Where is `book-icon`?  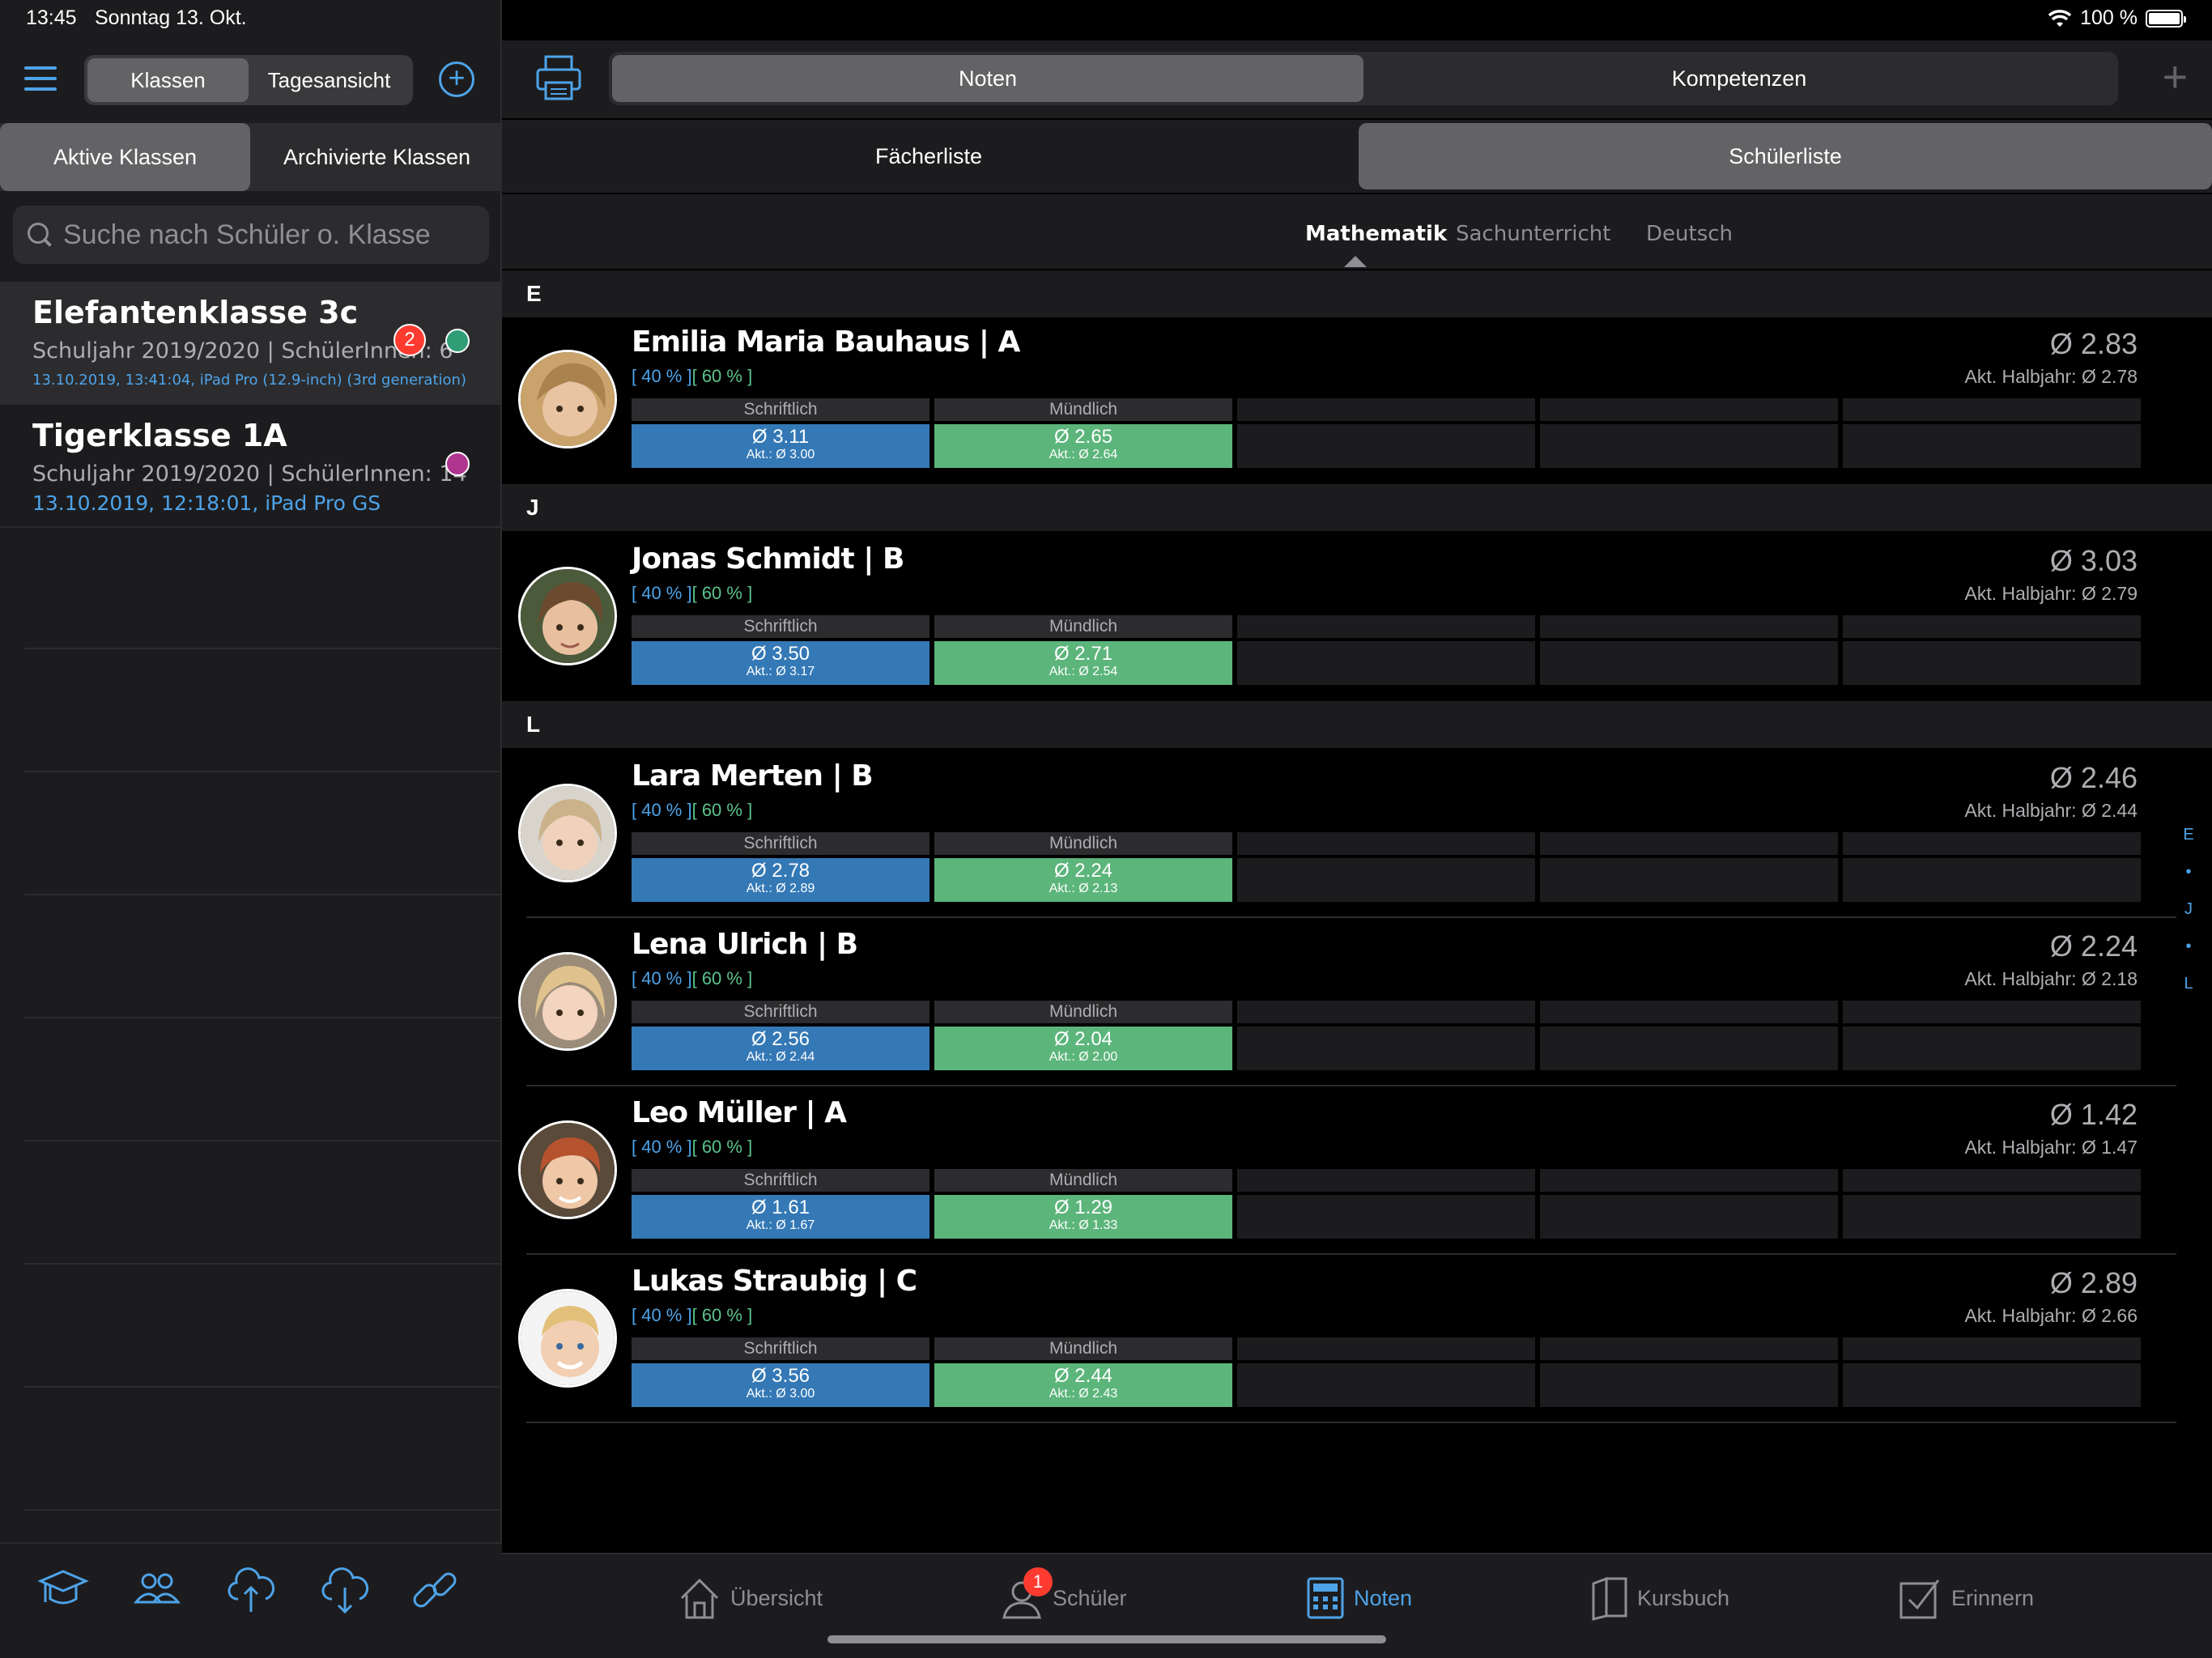 book-icon is located at coordinates (1610, 1598).